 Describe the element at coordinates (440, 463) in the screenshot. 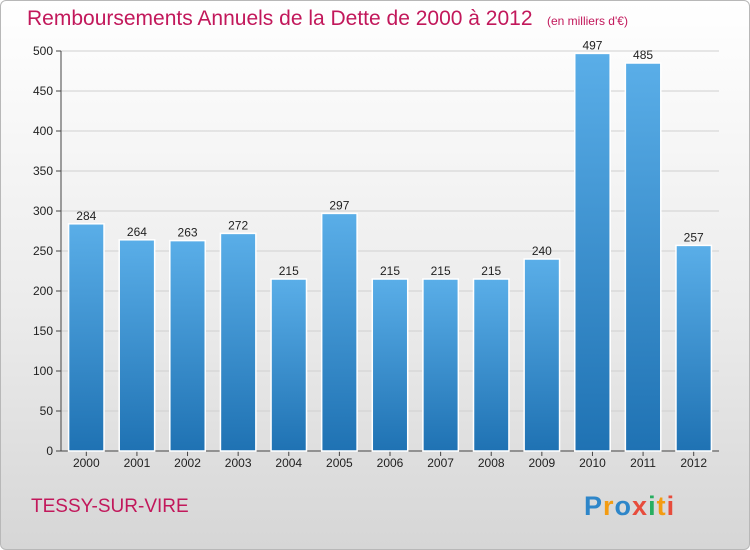

I see `x-tick-label: 2007` at that location.